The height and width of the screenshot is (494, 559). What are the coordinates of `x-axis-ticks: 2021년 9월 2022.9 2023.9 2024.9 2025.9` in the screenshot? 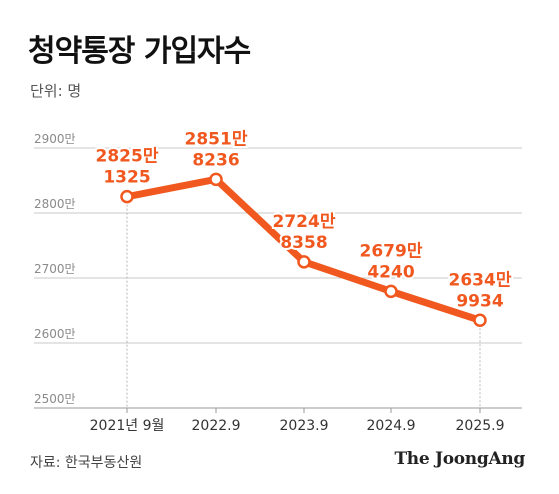 It's located at (297, 421).